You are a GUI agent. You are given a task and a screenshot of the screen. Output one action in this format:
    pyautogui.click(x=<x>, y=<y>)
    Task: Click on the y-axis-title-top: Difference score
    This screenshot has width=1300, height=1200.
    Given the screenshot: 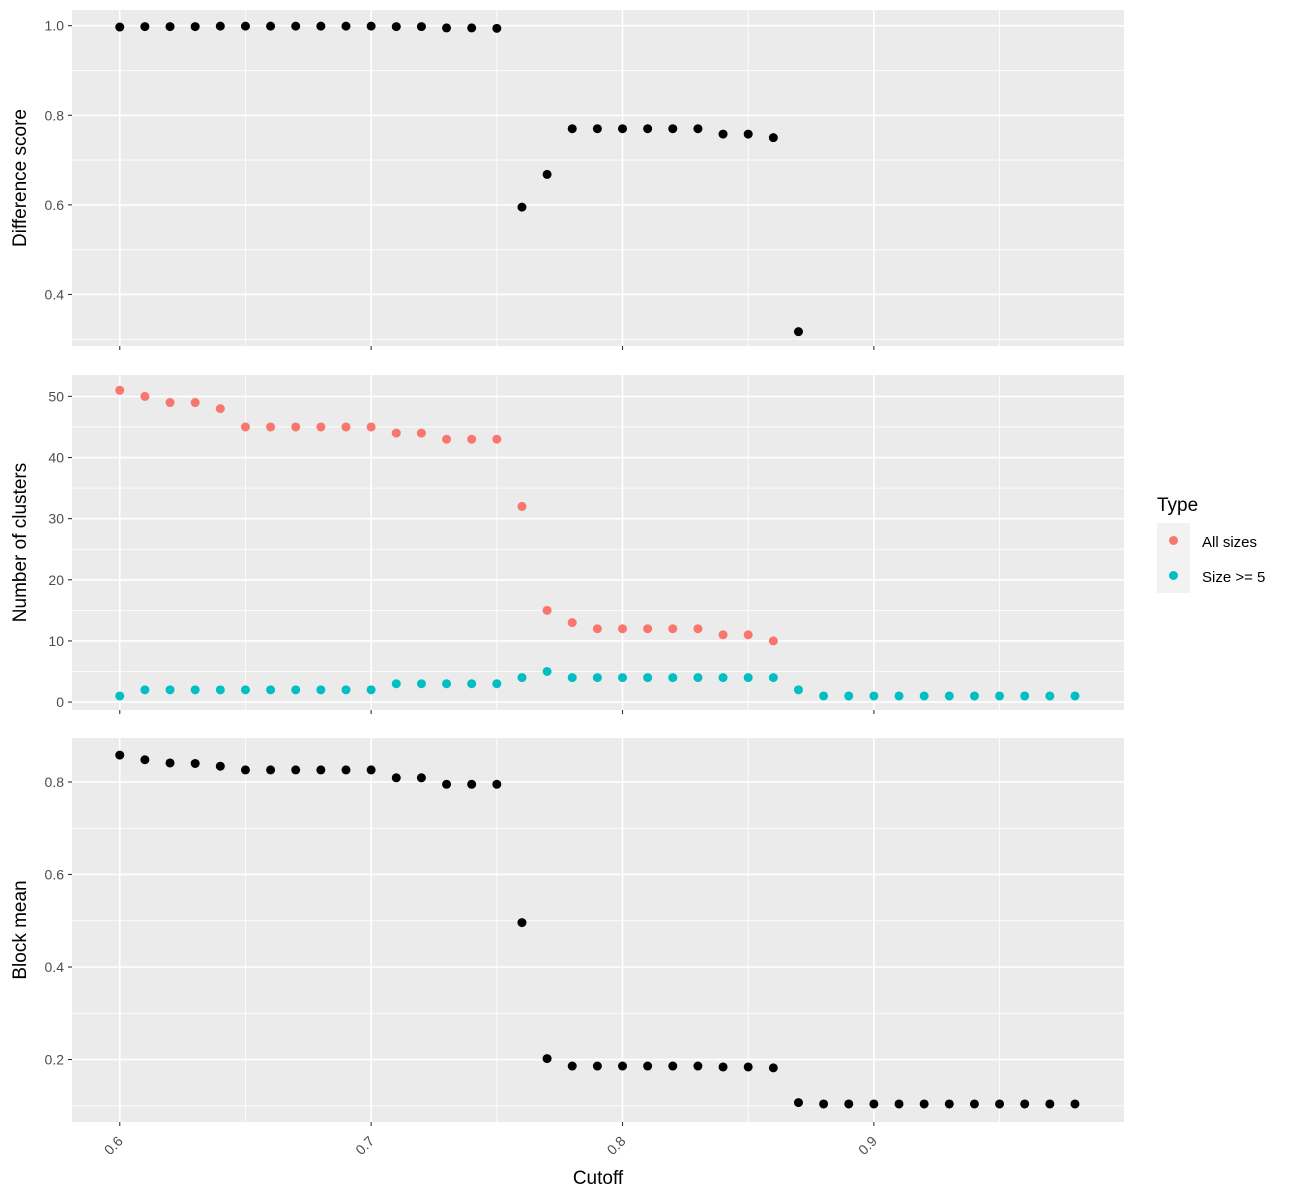 What is the action you would take?
    pyautogui.click(x=20, y=178)
    